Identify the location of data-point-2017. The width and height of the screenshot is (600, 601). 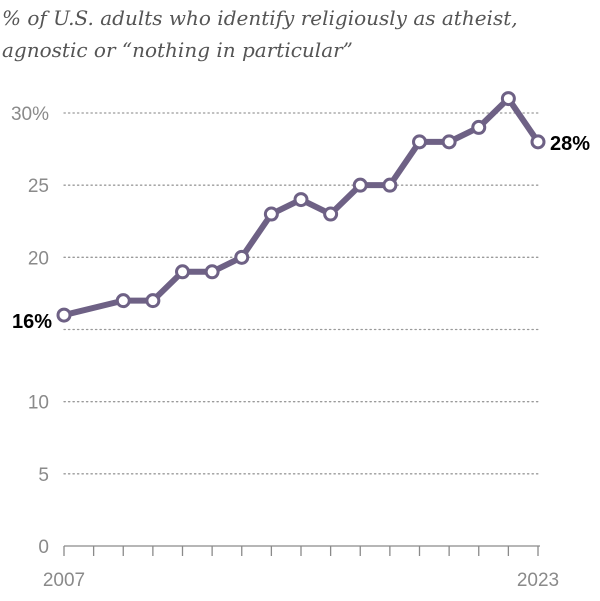
(360, 185).